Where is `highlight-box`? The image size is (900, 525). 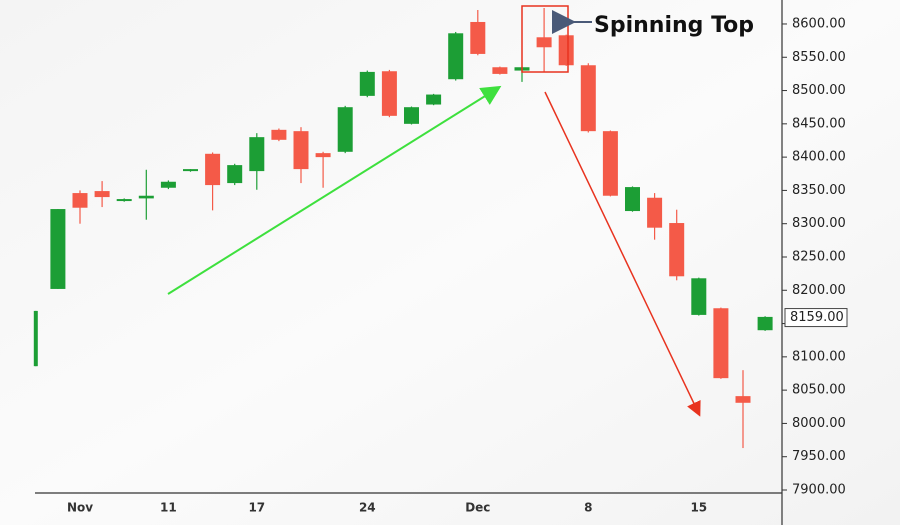 highlight-box is located at coordinates (545, 39).